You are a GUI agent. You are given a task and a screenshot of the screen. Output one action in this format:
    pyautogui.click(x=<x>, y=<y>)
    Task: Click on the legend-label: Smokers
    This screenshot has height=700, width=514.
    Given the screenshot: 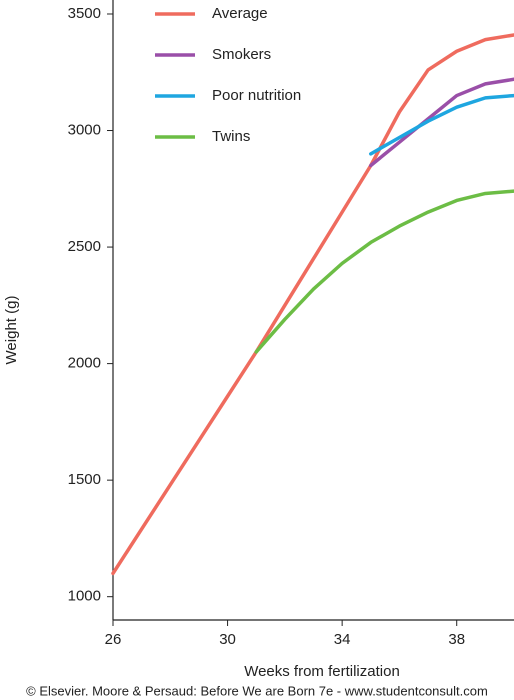 What is the action you would take?
    pyautogui.click(x=241, y=54)
    